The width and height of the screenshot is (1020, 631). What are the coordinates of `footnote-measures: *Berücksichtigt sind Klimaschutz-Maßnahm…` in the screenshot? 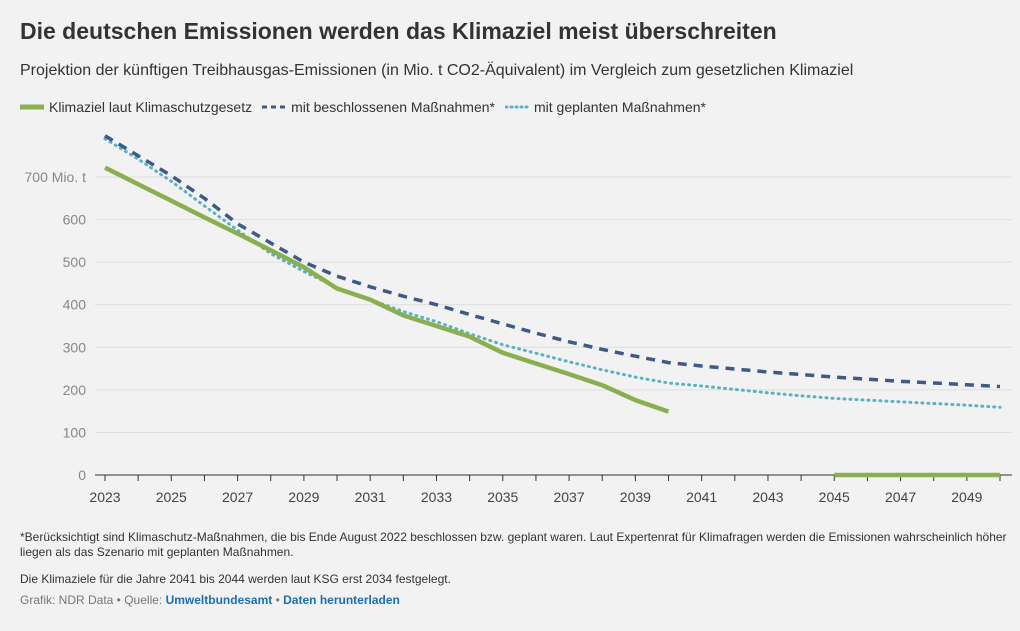 It's located at (513, 544).